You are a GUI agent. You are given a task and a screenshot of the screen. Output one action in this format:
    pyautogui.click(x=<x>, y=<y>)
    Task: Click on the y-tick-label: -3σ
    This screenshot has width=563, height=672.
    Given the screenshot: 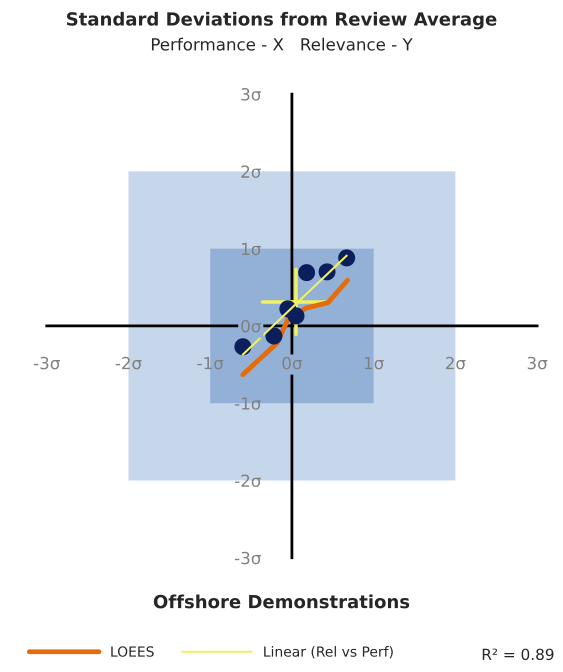 What is the action you would take?
    pyautogui.click(x=247, y=558)
    